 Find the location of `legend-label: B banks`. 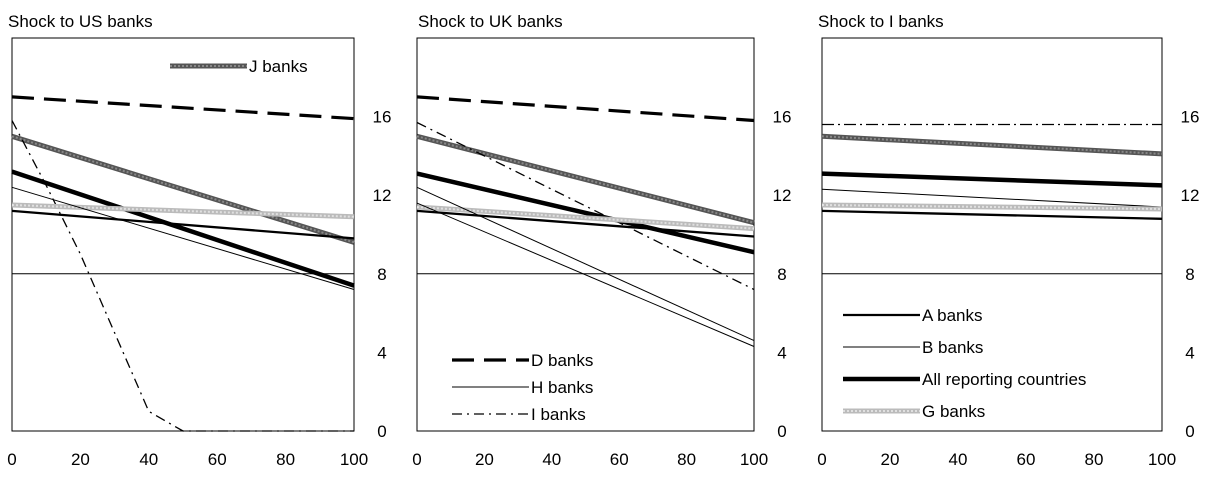

legend-label: B banks is located at coordinates (952, 347).